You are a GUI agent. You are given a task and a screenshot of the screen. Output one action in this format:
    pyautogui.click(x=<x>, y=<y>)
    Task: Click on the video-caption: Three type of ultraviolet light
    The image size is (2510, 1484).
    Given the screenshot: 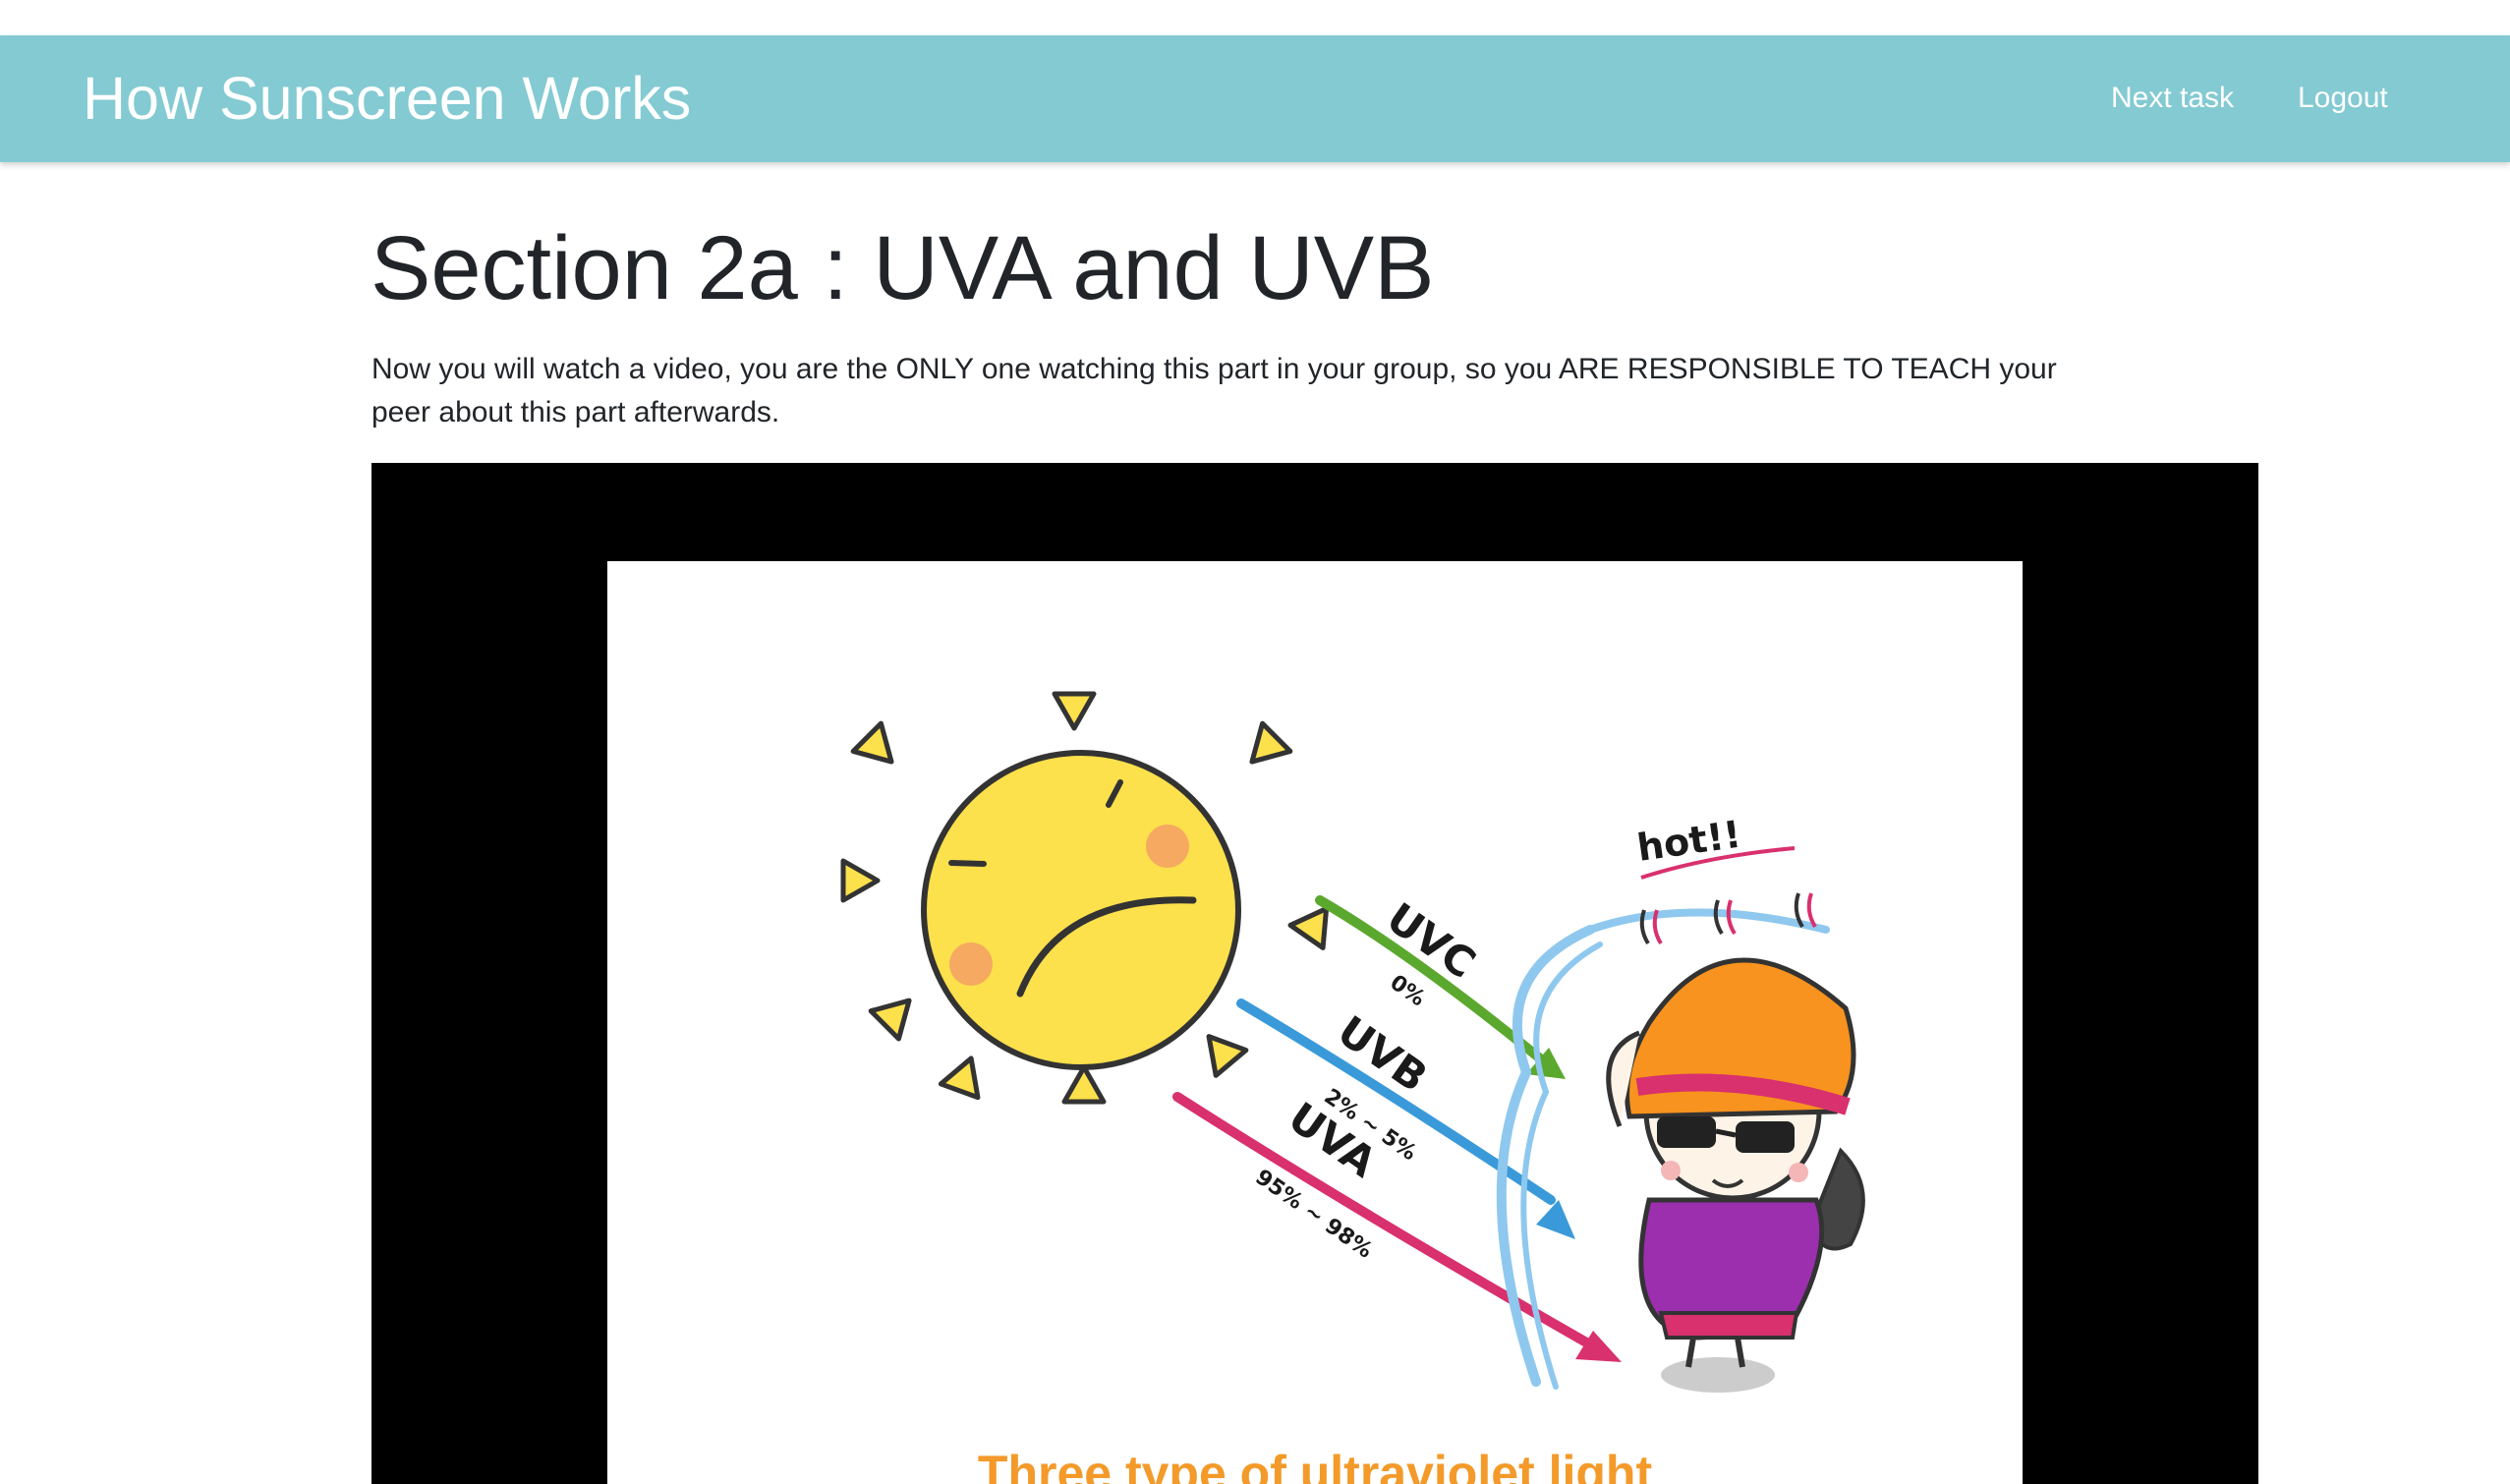 What is the action you would take?
    pyautogui.click(x=1315, y=1465)
    